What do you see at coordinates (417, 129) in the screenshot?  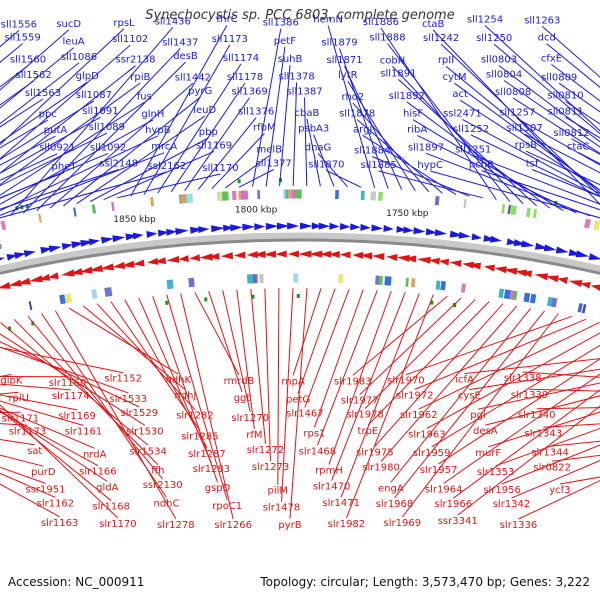 I see `forward-gene-label: ribA` at bounding box center [417, 129].